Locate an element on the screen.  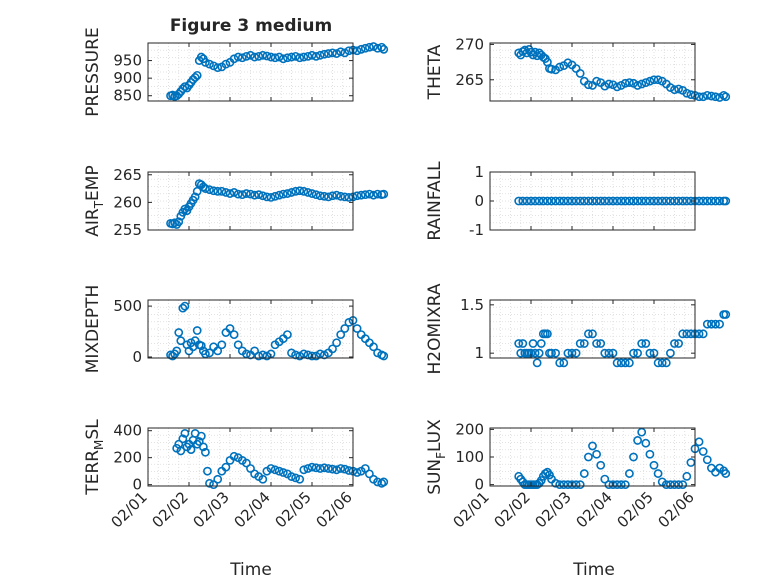
y-tick-label: 1.5 is located at coordinates (472, 305).